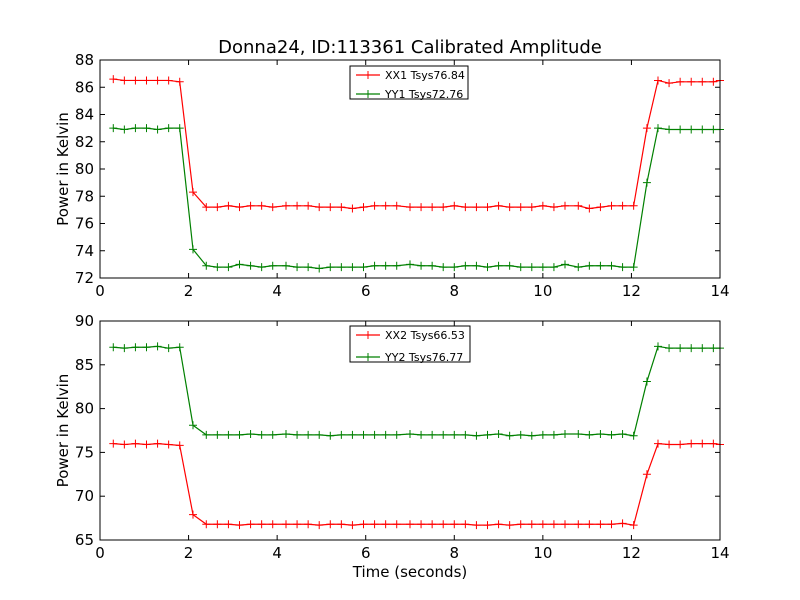 Image resolution: width=800 pixels, height=600 pixels. Describe the element at coordinates (100, 291) in the screenshot. I see `x-tick-label: 0` at that location.